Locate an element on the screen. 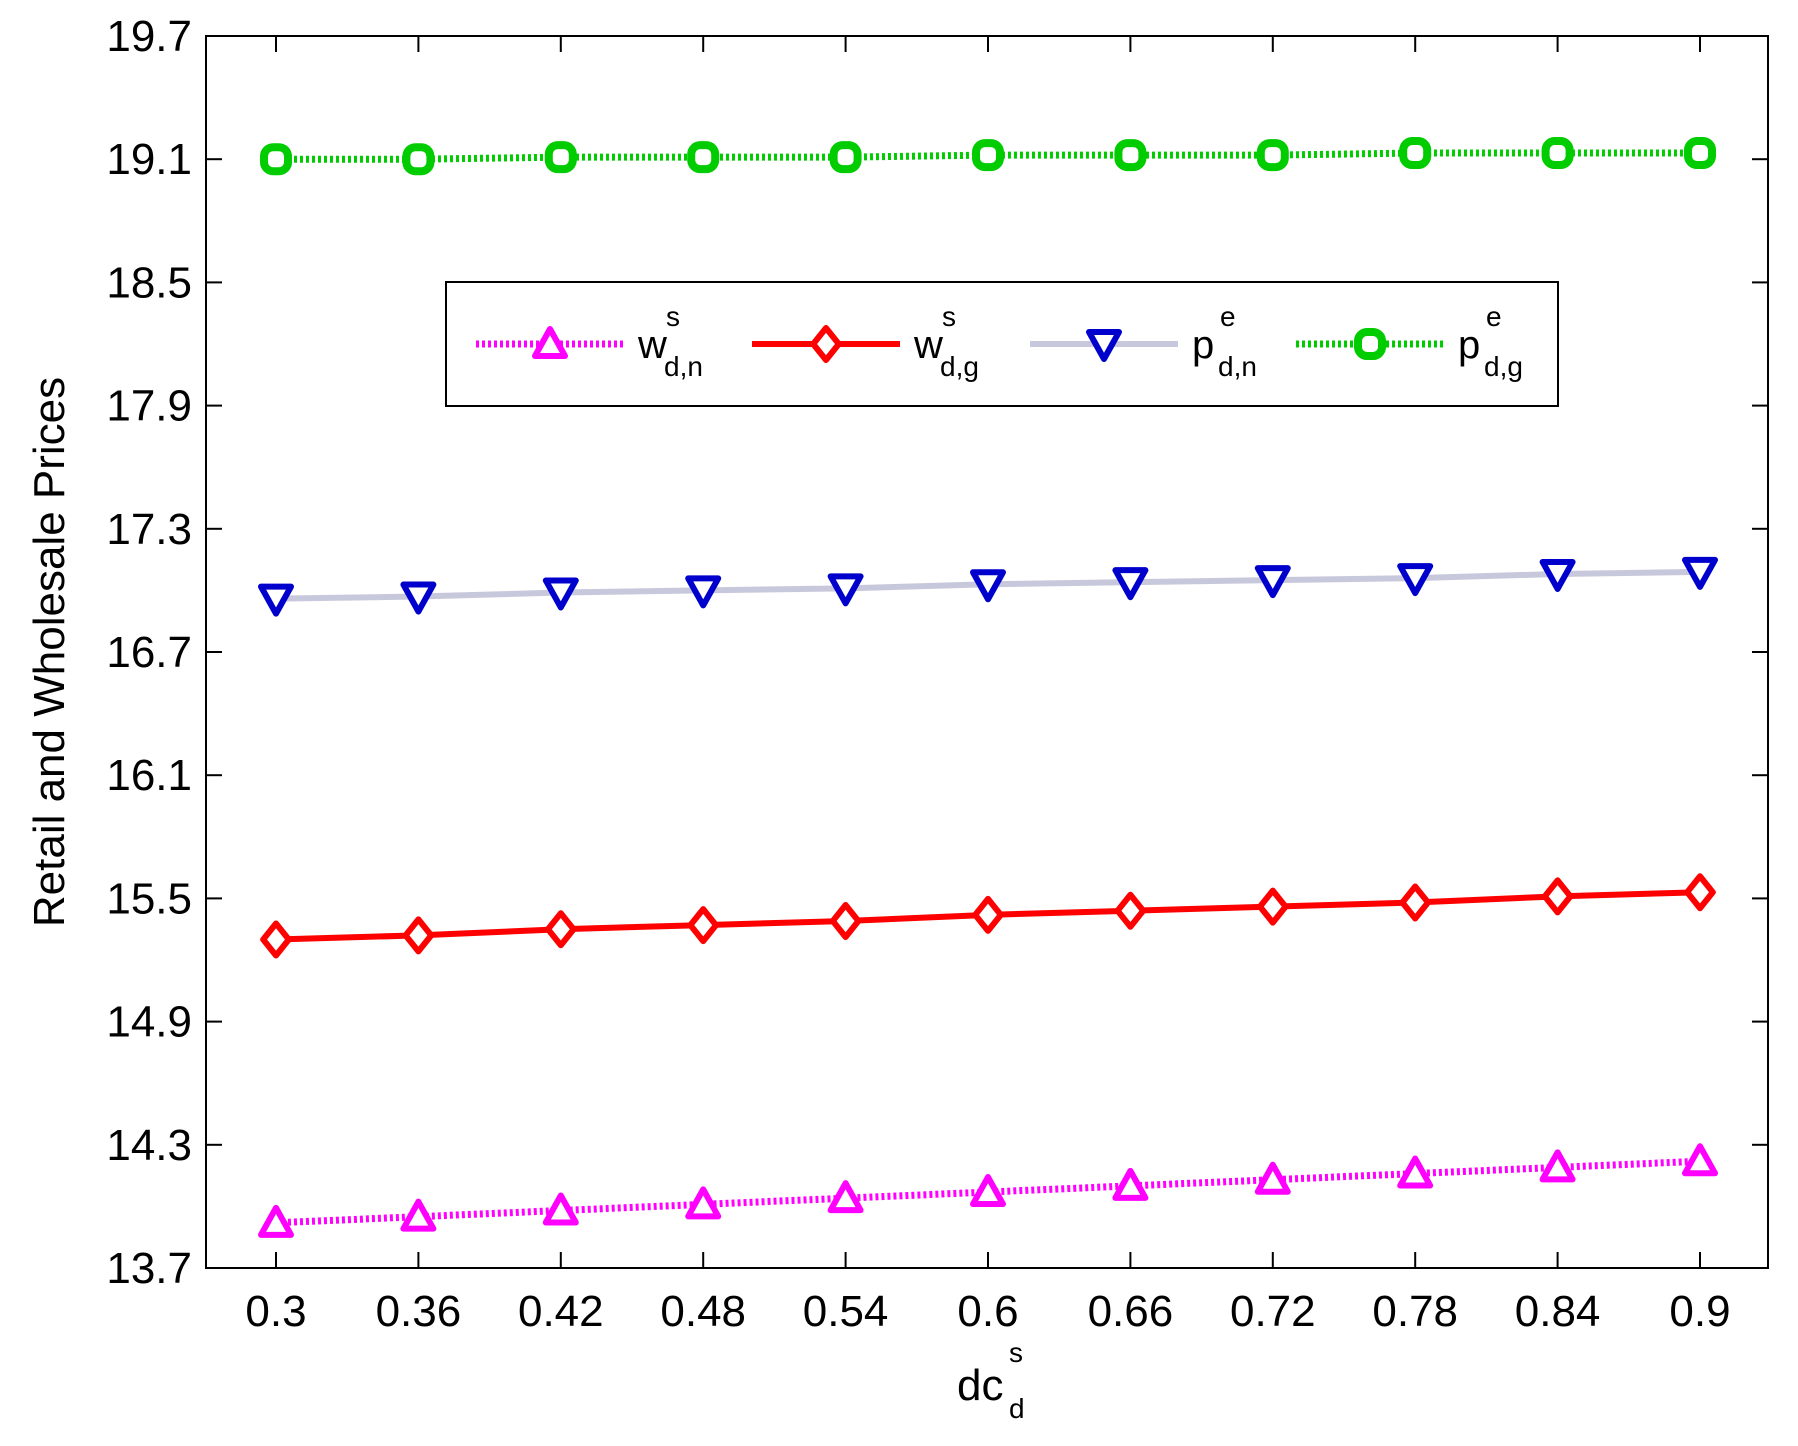  legend-box is located at coordinates (1002, 344).